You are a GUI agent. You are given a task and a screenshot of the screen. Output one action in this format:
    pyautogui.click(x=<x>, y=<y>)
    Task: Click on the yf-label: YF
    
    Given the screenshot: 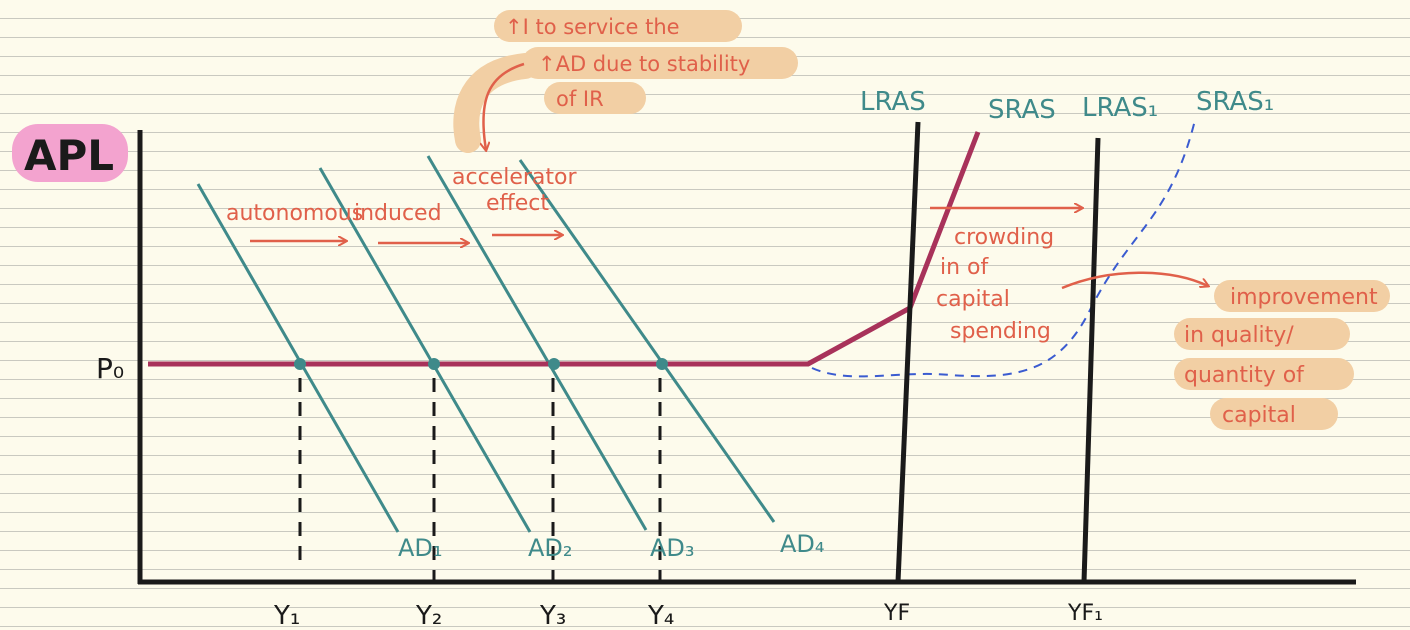 What is the action you would take?
    pyautogui.click(x=896, y=613)
    